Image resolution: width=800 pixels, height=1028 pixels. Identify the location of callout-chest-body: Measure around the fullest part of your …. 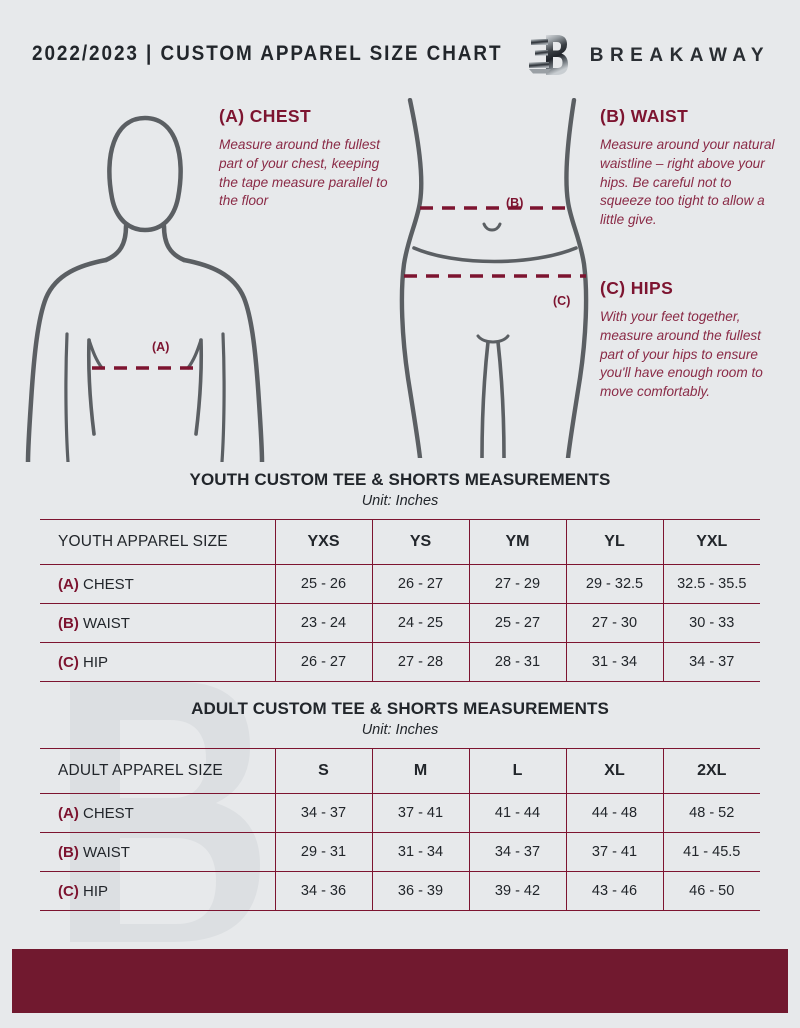
(303, 173).